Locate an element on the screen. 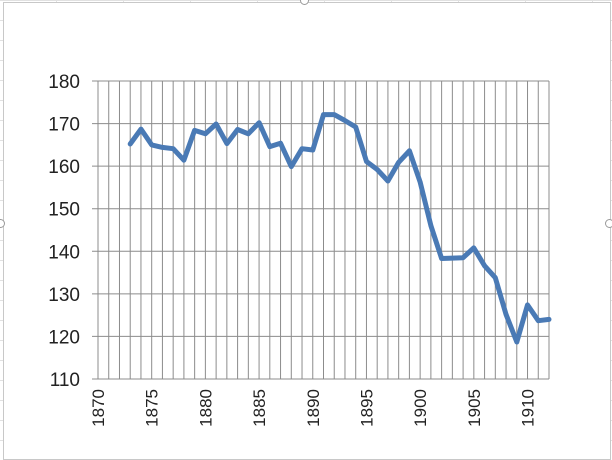  y-tick-label: 130 is located at coordinates (64, 295).